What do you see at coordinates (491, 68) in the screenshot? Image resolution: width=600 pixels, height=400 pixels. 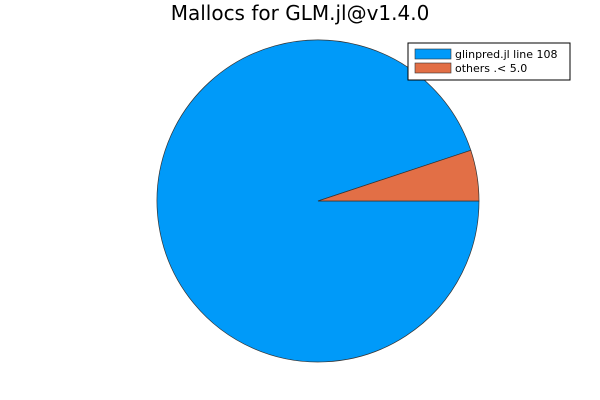 I see `legend-label-others: others .< 5.0` at bounding box center [491, 68].